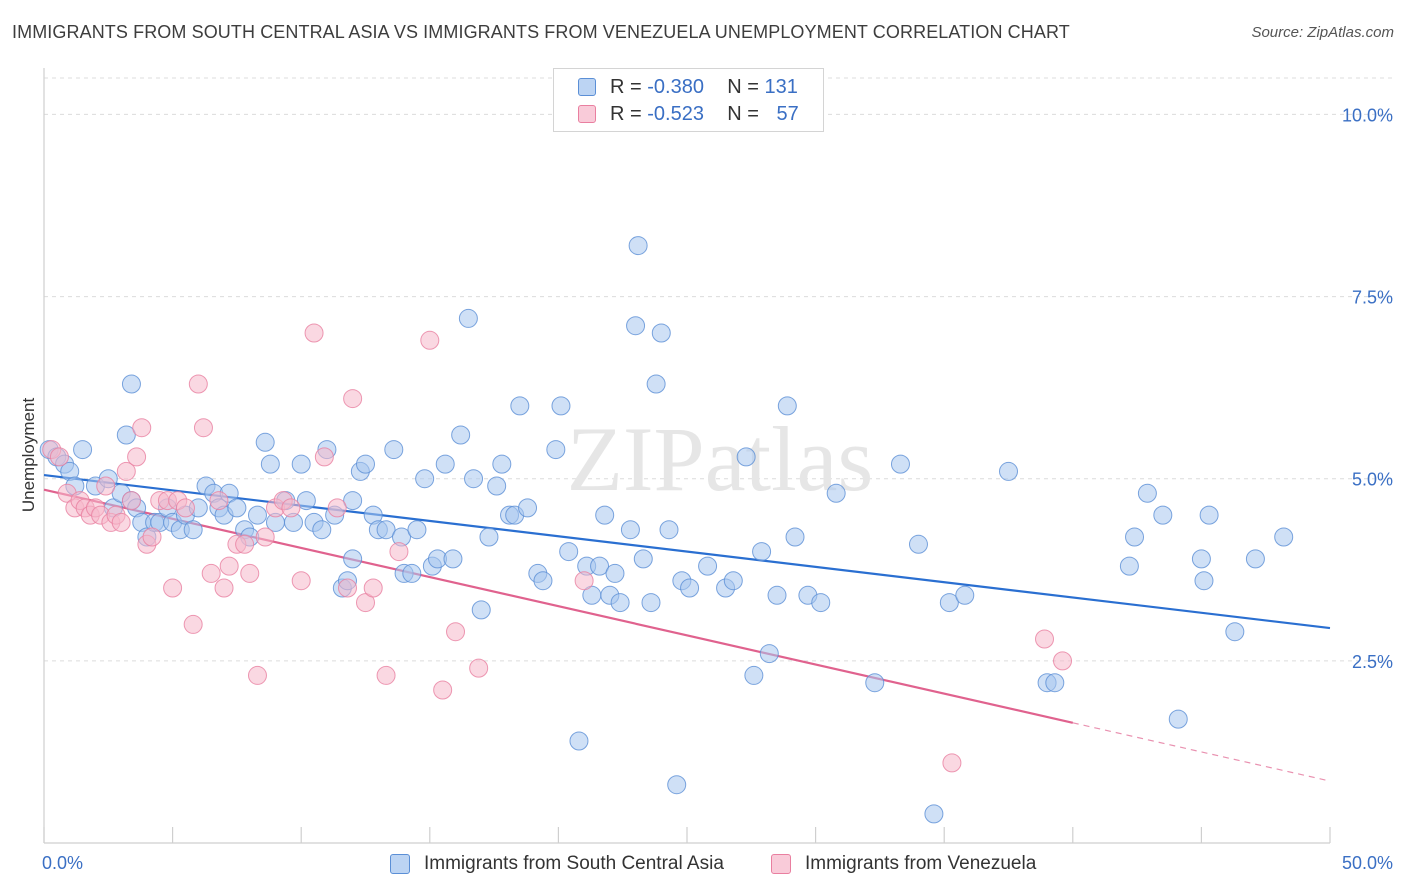 The width and height of the screenshot is (1406, 892). I want to click on bottom-legend-label: Immigrants from South Central Asia, so click(574, 863).